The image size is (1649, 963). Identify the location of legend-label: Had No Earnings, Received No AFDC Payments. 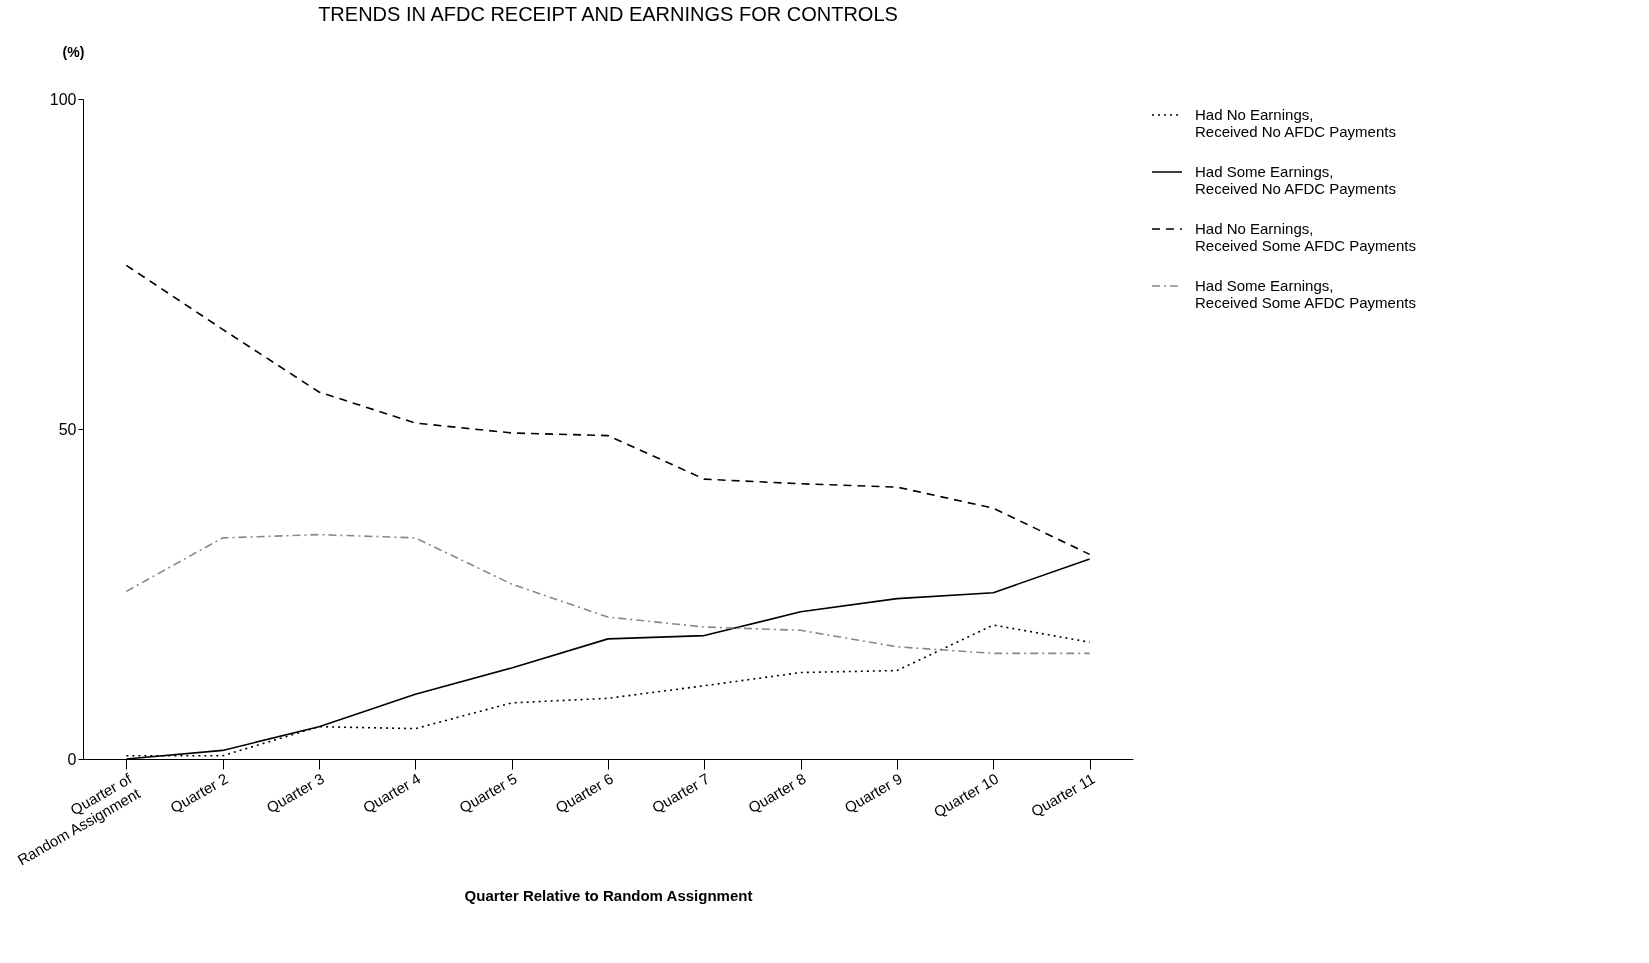
(1295, 123).